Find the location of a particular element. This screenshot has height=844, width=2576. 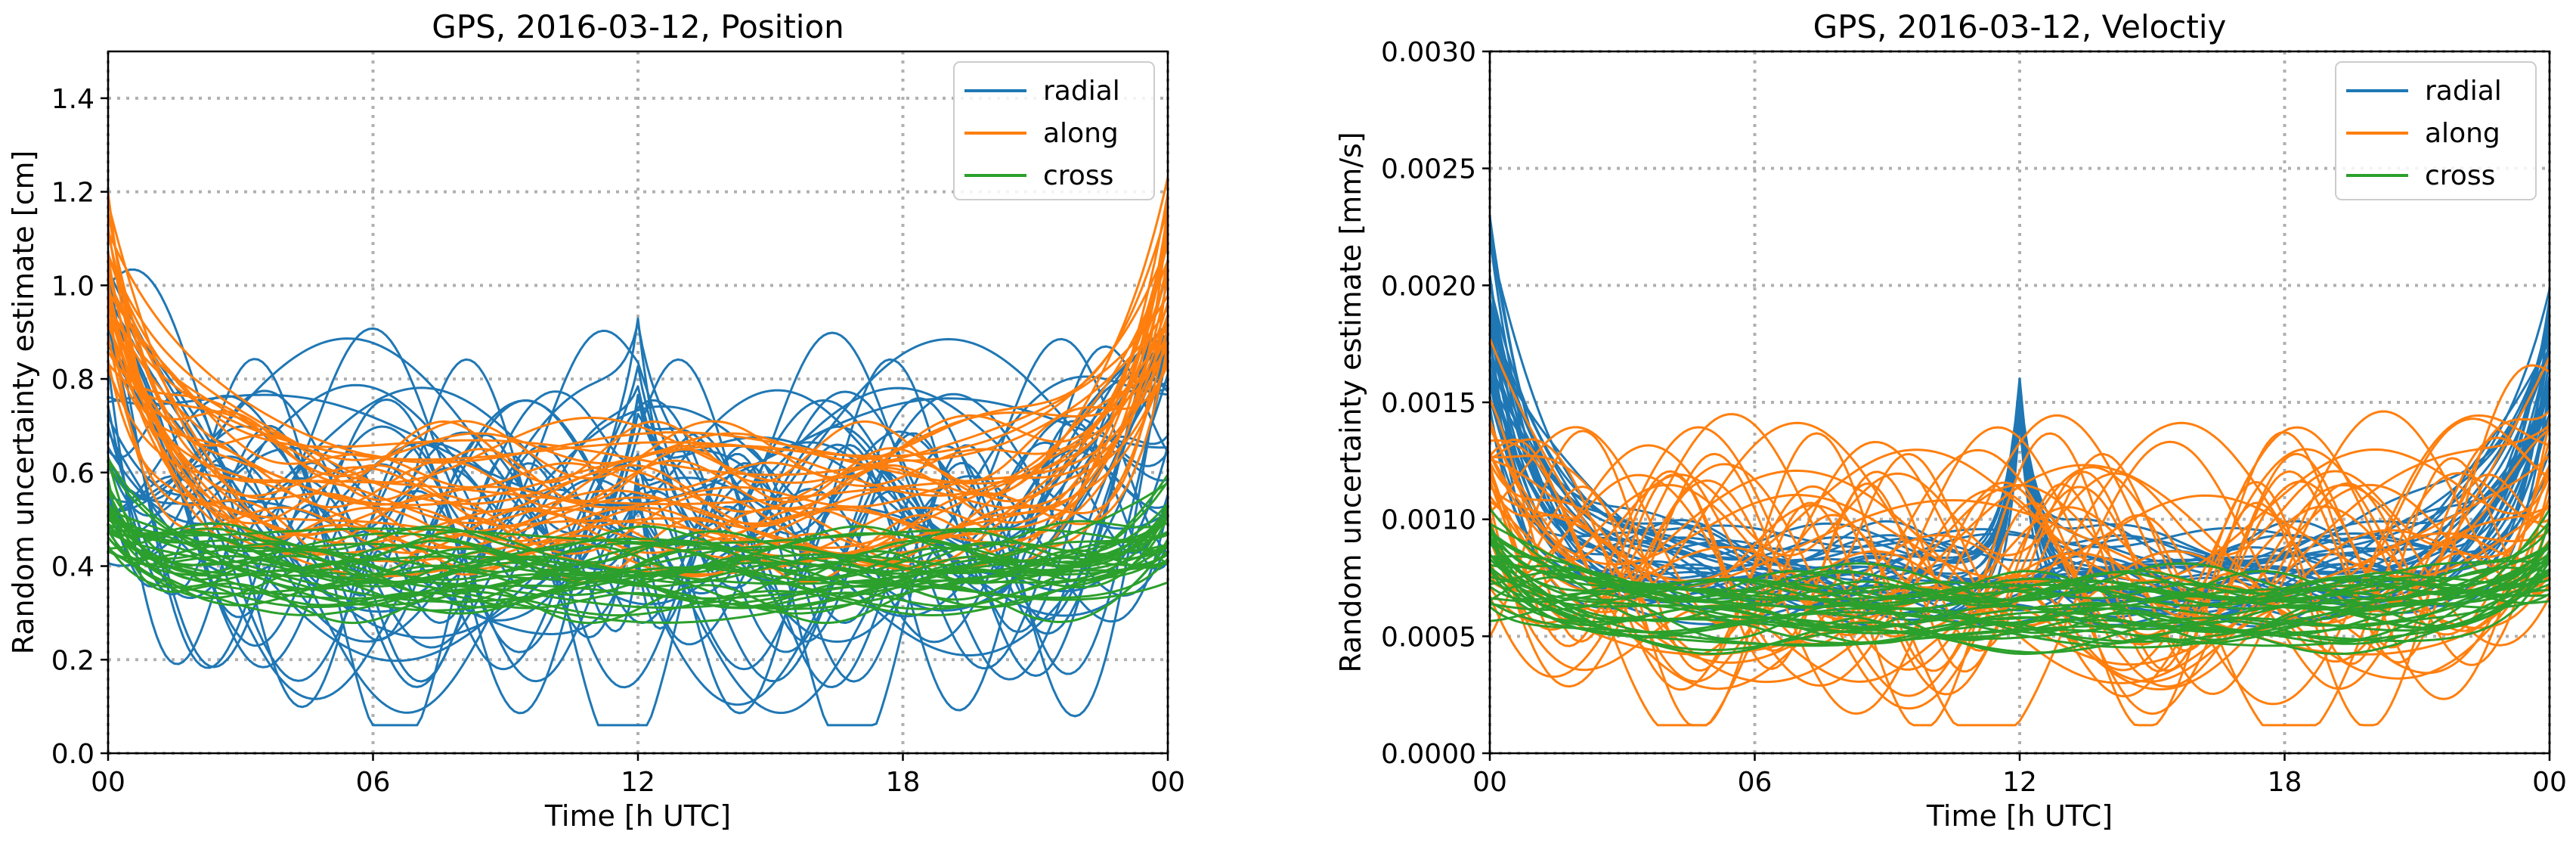

y-tick-label: 0.0015 is located at coordinates (1428, 403).